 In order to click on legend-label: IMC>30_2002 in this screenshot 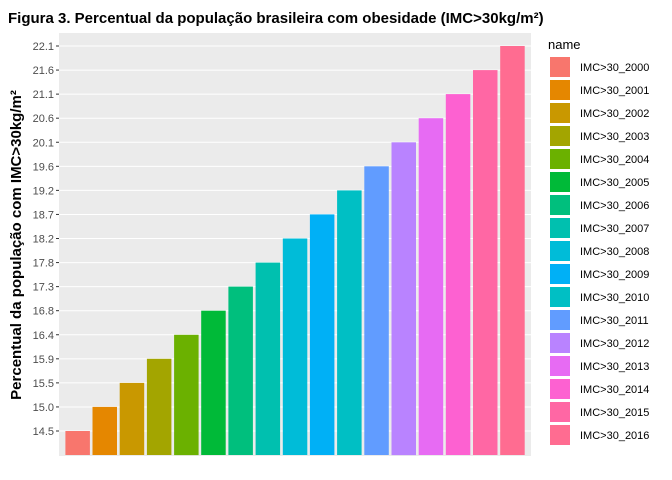, I will do `click(614, 114)`.